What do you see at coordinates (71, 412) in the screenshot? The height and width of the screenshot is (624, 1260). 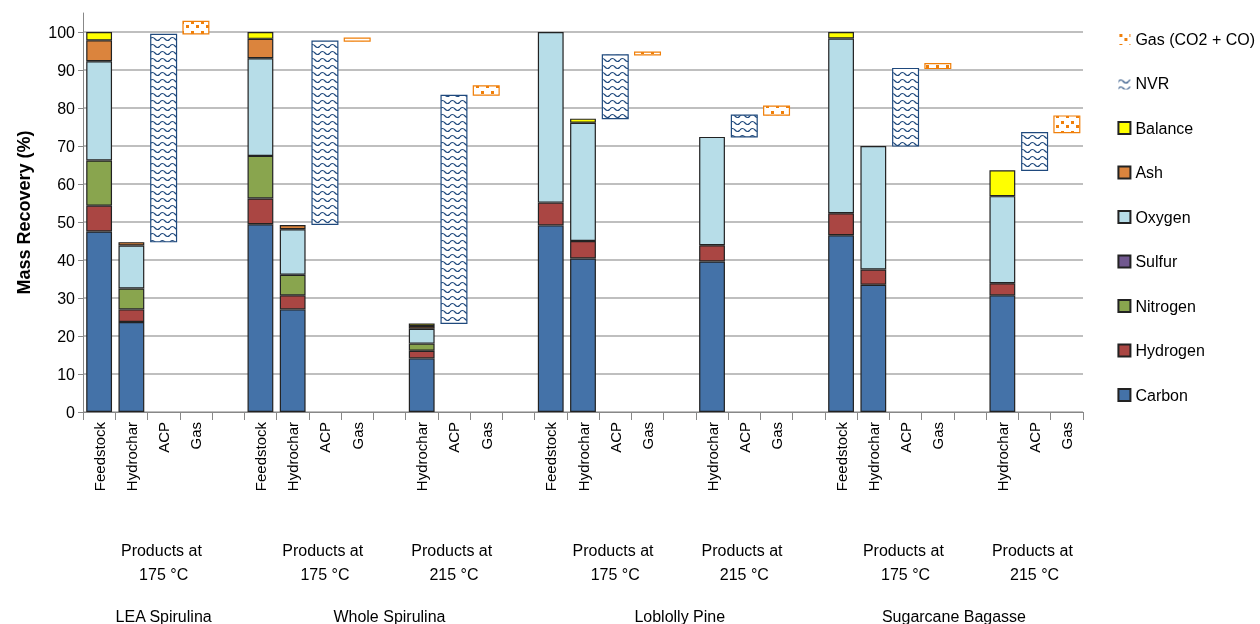 I see `y-tick-label: 0` at bounding box center [71, 412].